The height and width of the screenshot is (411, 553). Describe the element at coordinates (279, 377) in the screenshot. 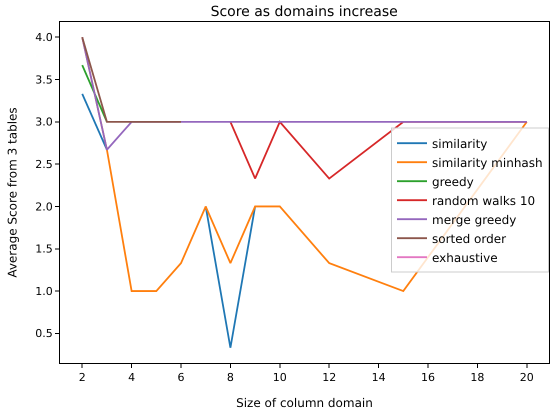

I see `x-tick-label: 10` at that location.